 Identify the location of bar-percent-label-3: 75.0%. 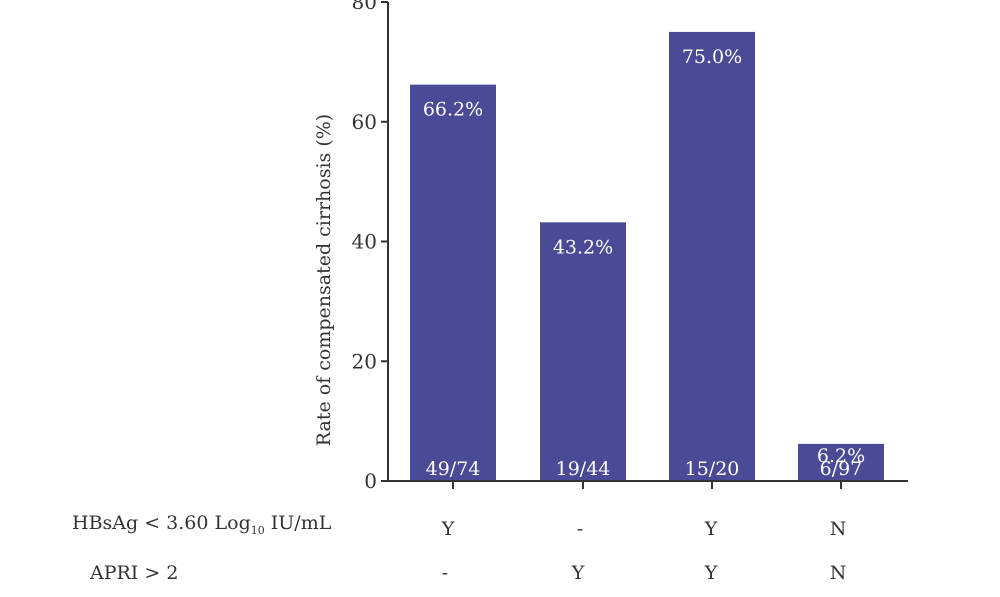
(712, 57).